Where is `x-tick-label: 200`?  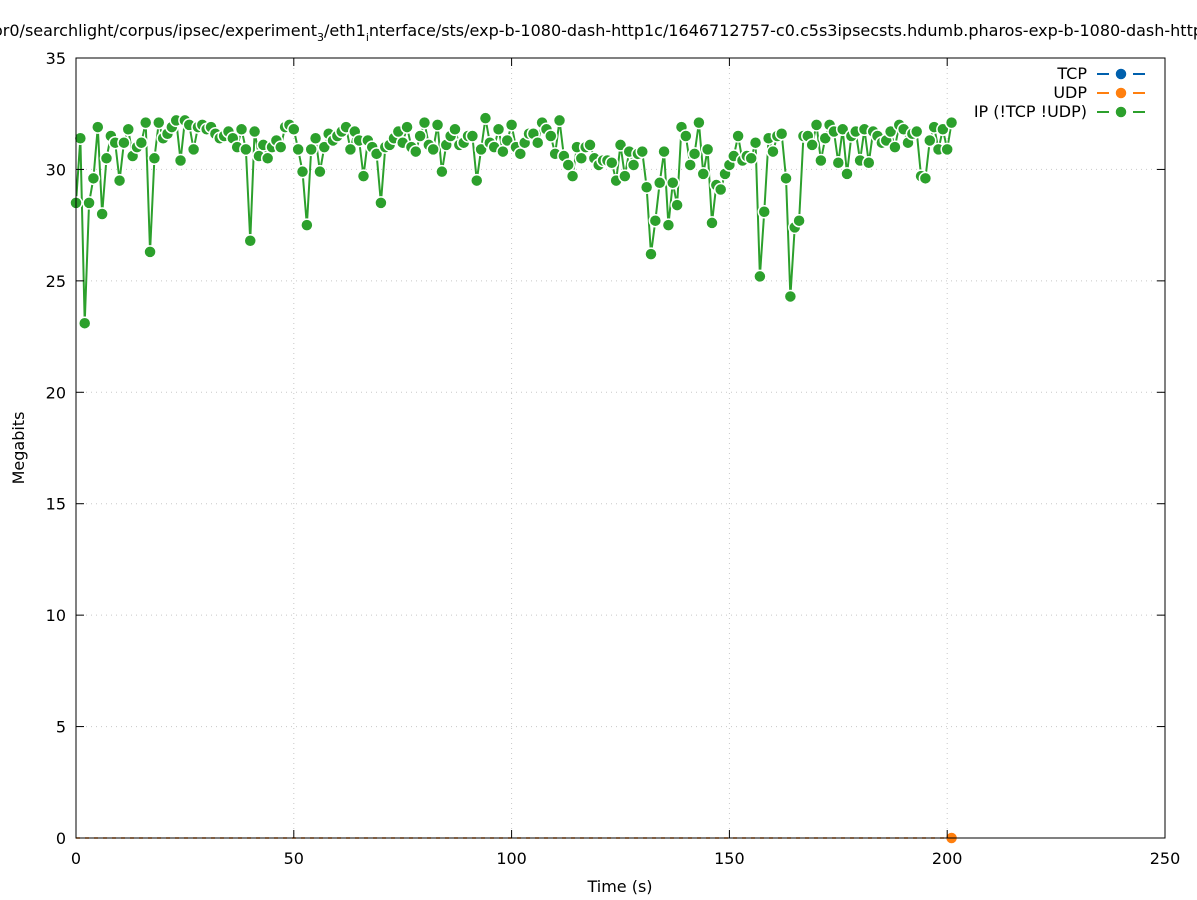 x-tick-label: 200 is located at coordinates (947, 858).